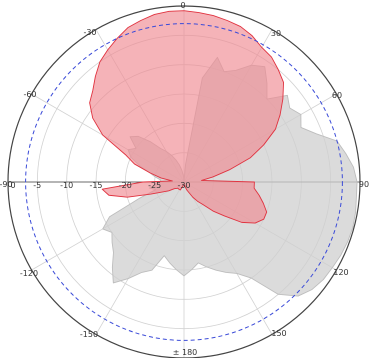 This screenshot has height=358, width=371. What do you see at coordinates (37, 185) in the screenshot?
I see `radial-tick-label: -5` at bounding box center [37, 185].